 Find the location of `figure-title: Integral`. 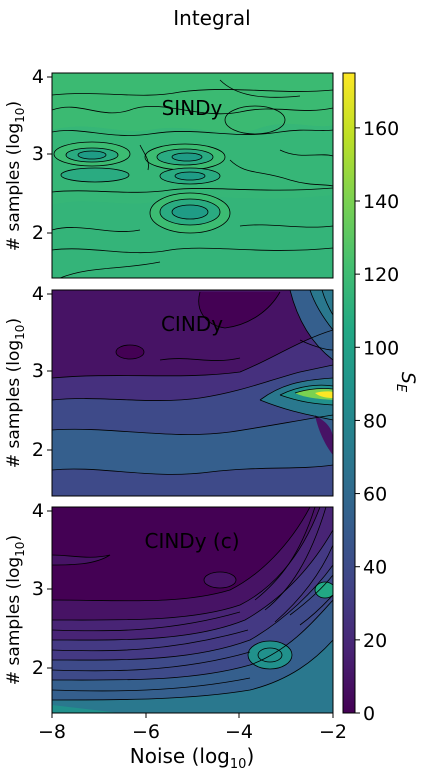

figure-title: Integral is located at coordinates (212, 18).